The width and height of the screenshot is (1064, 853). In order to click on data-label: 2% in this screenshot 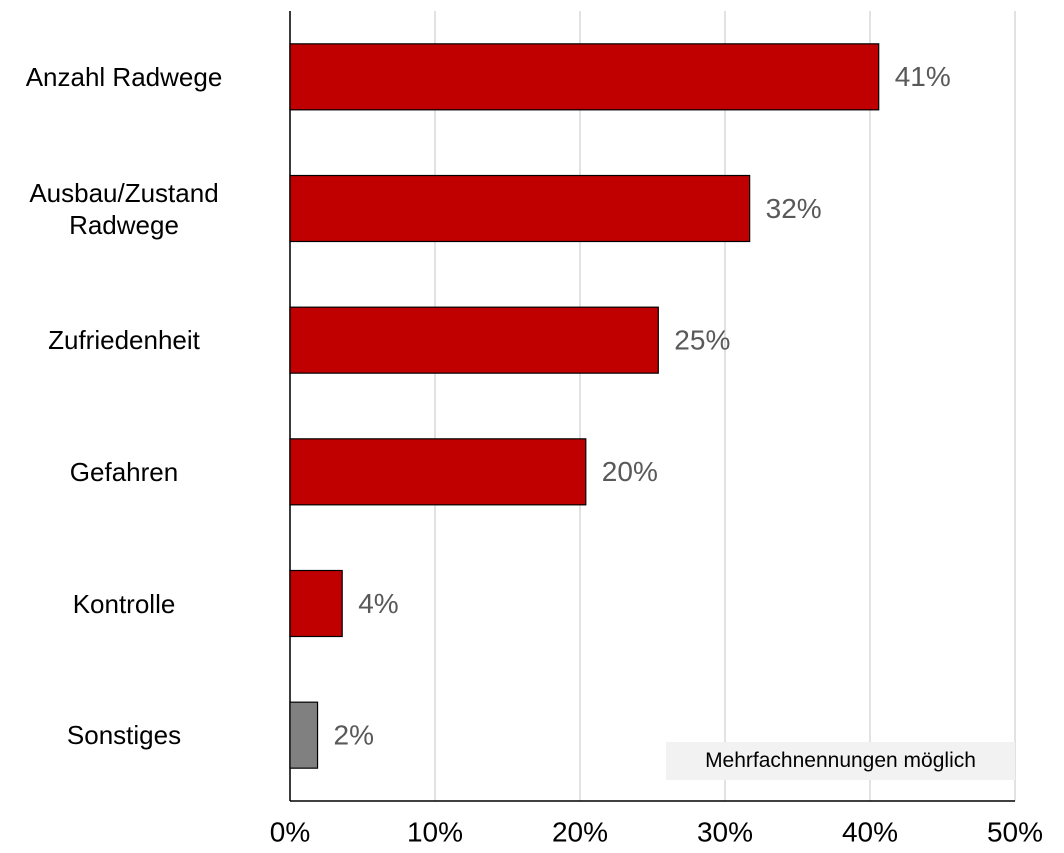, I will do `click(354, 735)`.